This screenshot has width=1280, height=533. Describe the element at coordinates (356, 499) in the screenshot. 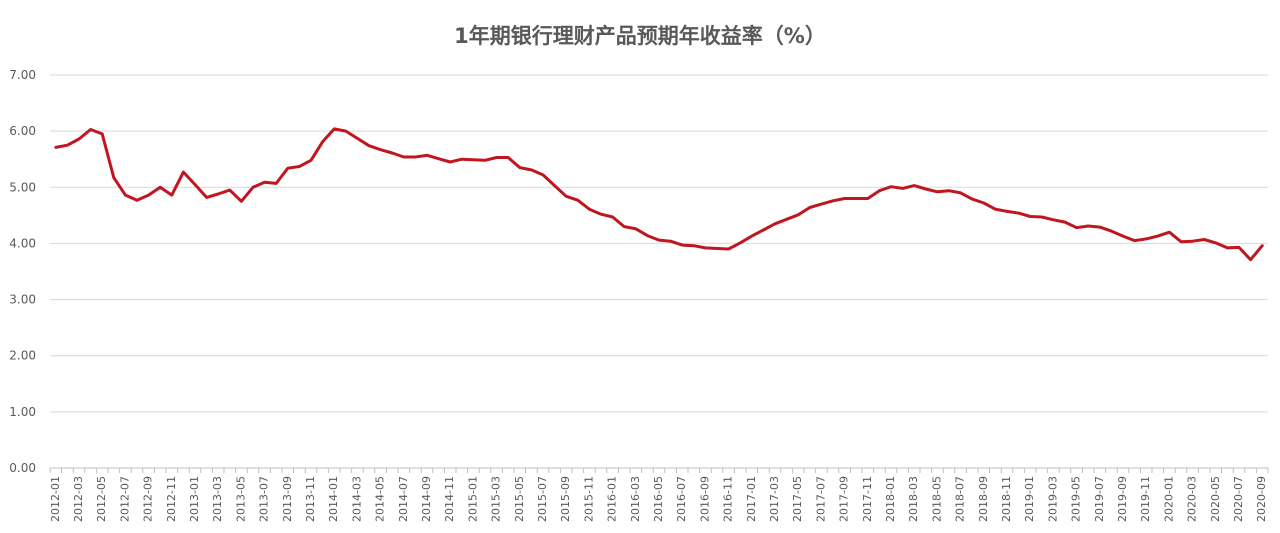

I see `x-tick-label: 2014-03` at that location.